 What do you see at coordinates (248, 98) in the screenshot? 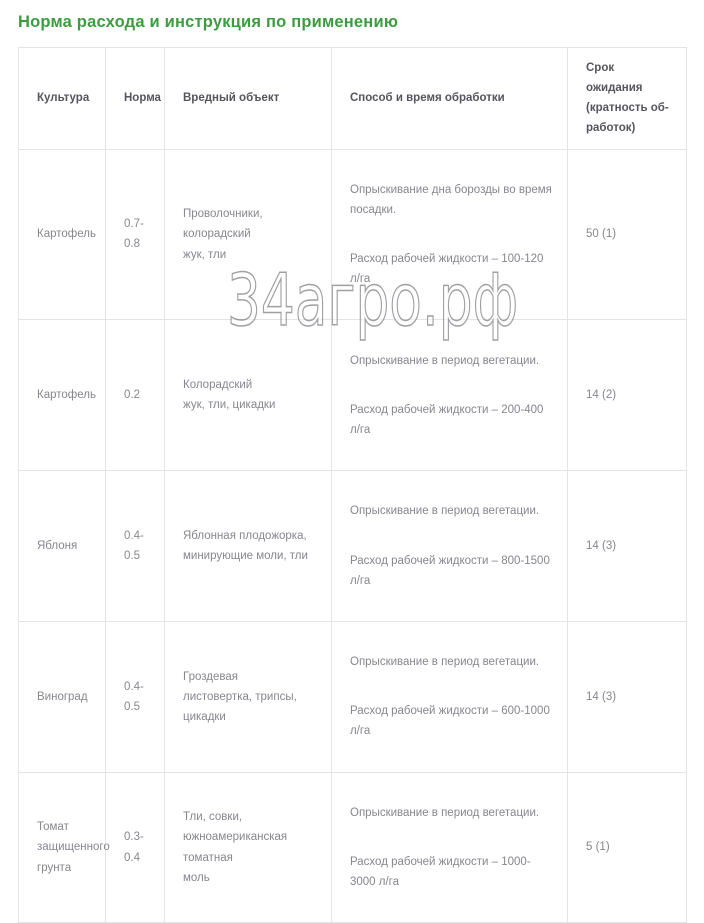
I see `header-pest: Вредный объект` at bounding box center [248, 98].